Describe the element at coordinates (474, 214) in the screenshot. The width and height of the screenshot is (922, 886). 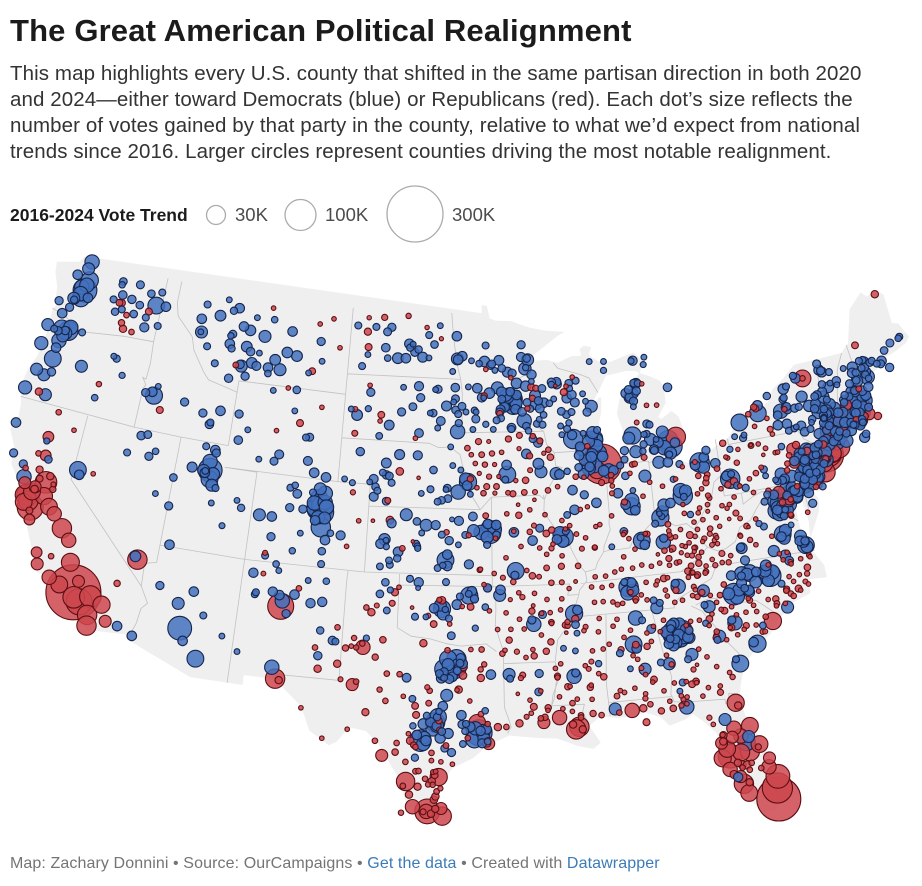
I see `svg-text: 300K` at that location.